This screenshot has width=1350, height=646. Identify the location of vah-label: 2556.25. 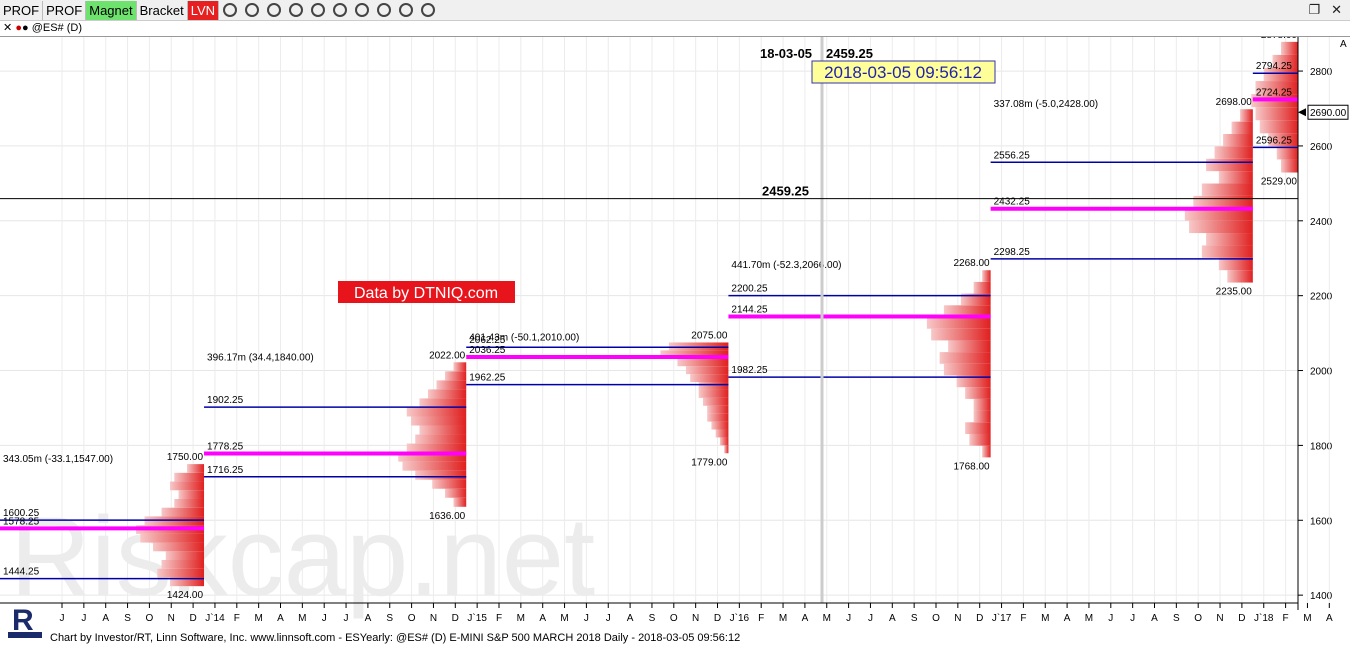
(1012, 155).